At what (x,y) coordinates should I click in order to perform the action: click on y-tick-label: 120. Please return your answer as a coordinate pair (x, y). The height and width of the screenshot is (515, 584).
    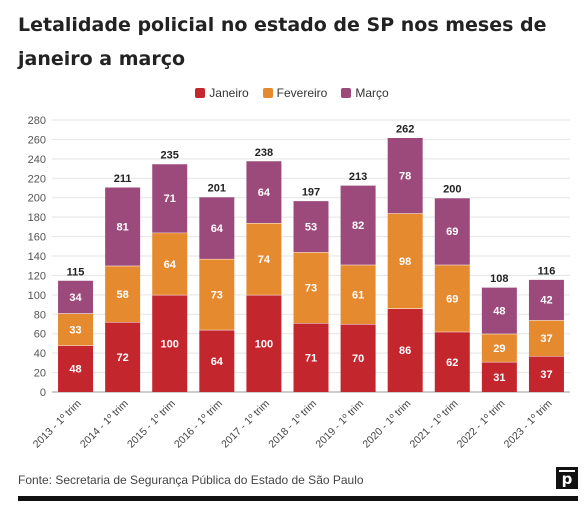
    Looking at the image, I should click on (37, 276).